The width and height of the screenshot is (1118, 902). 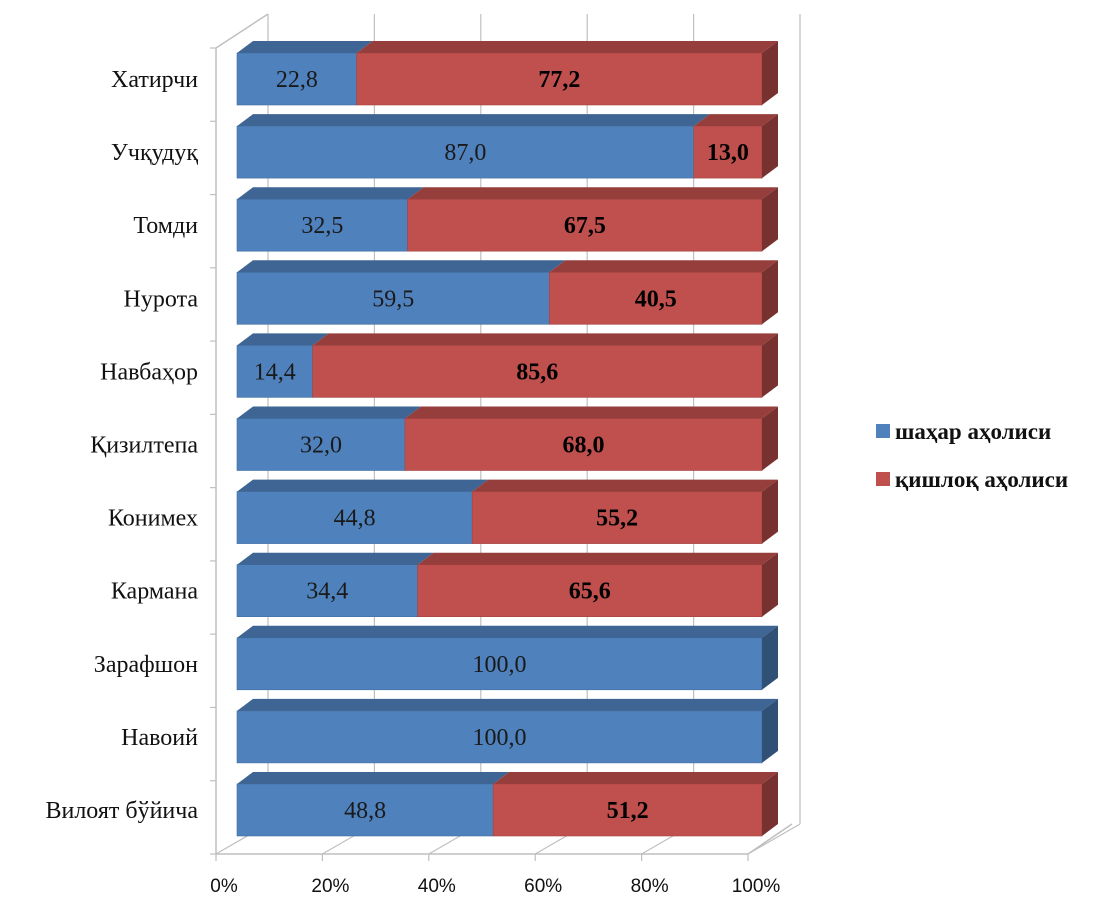 What do you see at coordinates (144, 446) in the screenshot?
I see `category-label: Қизилтепа` at bounding box center [144, 446].